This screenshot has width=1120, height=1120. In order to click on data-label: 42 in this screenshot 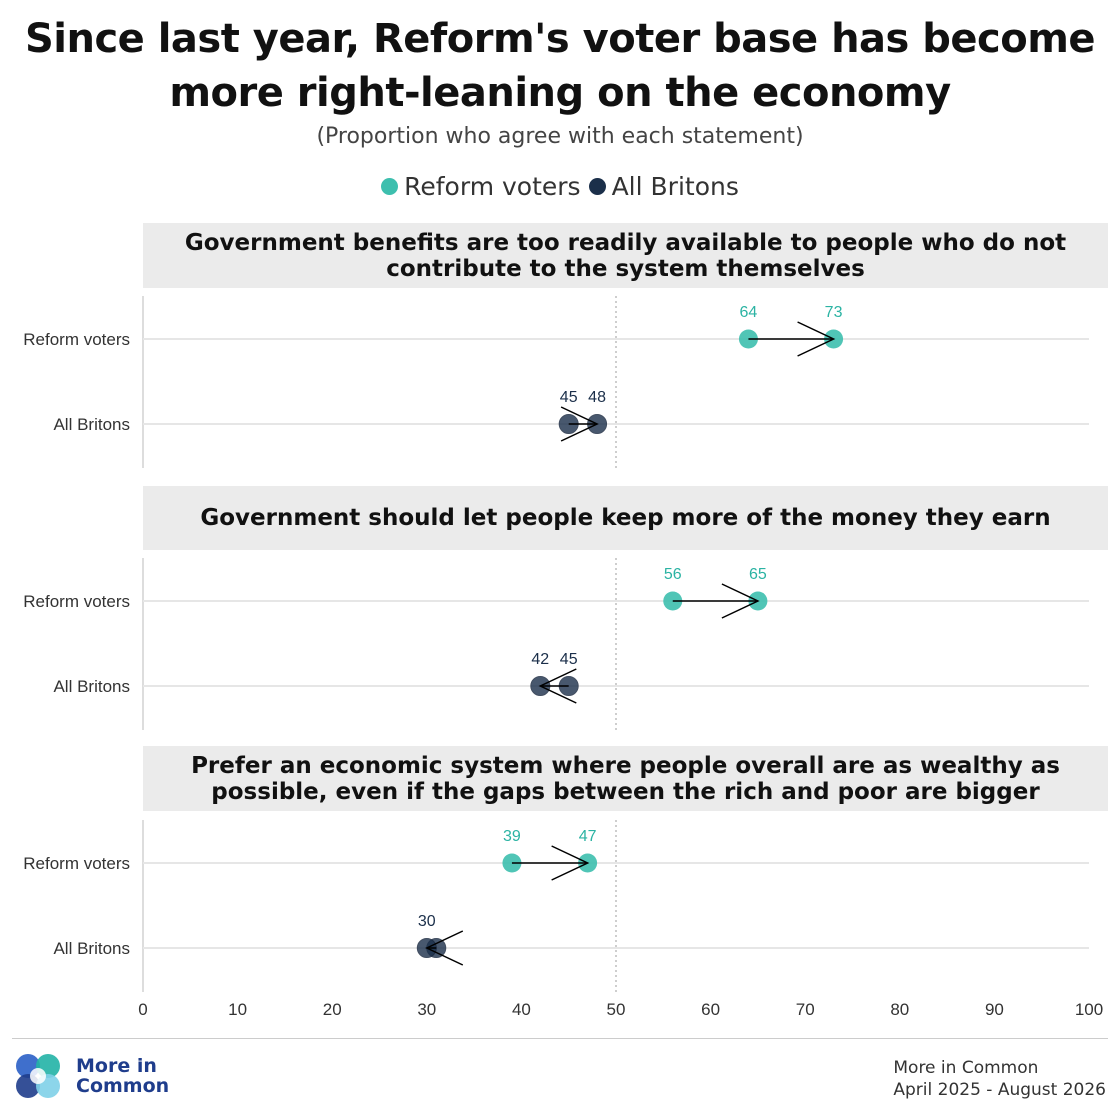, I will do `click(540, 659)`.